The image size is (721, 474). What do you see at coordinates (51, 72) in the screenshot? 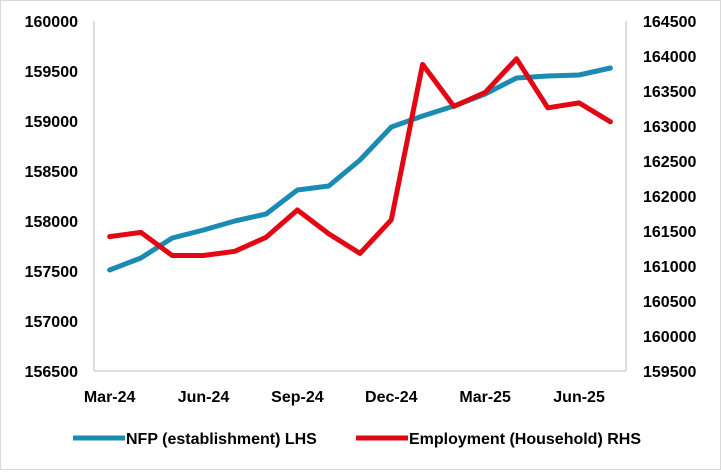
I see `y-left-tick-label: 159500` at bounding box center [51, 72].